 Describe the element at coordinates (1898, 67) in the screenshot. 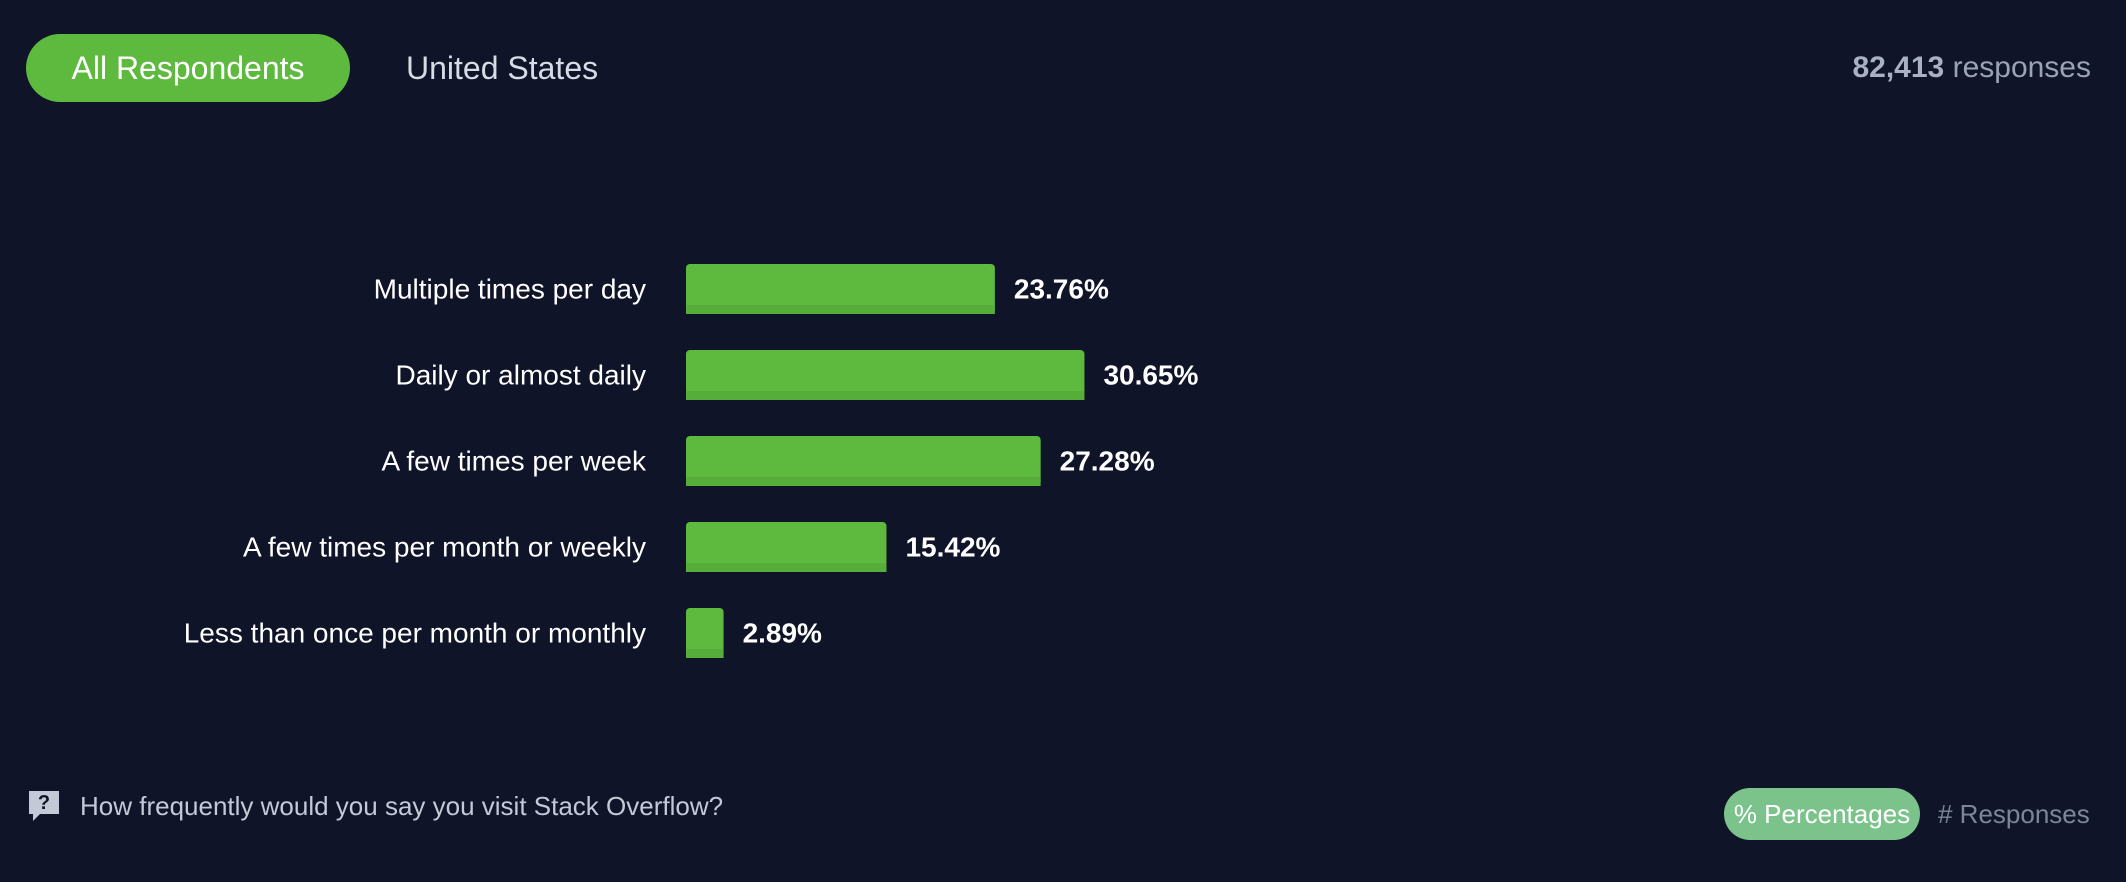

I see `responses-count-number: 82,413` at that location.